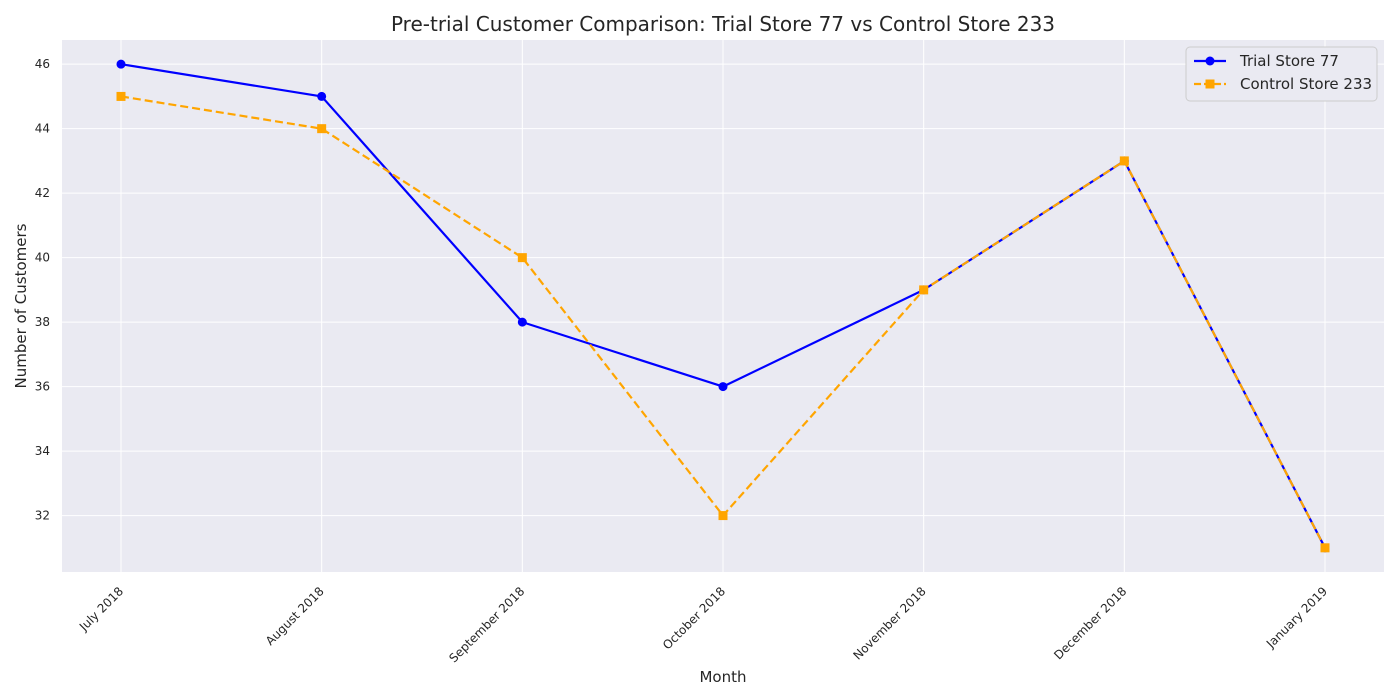  I want to click on y-ticks: 32 34 36 38 40 42 44 46, so click(42, 289).